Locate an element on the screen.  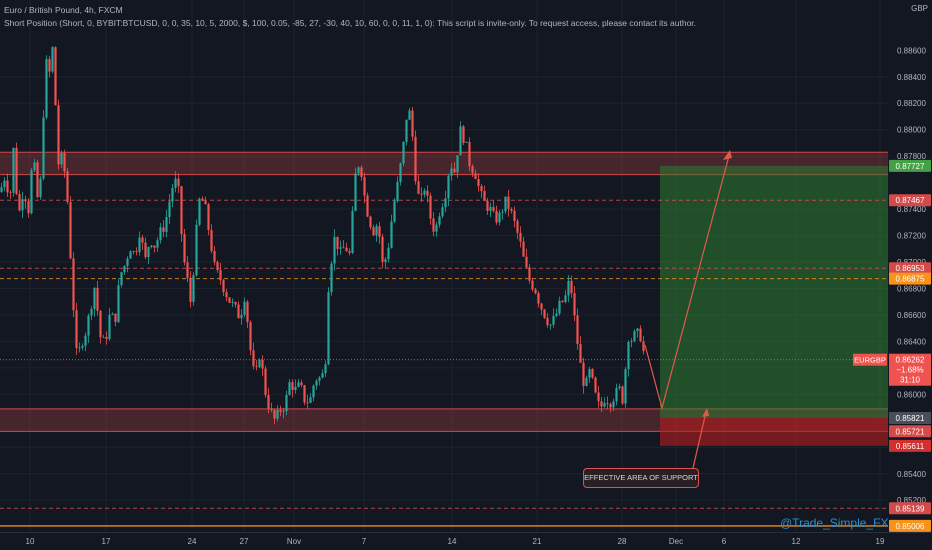
current-price-text: −1.68% is located at coordinates (909, 370).